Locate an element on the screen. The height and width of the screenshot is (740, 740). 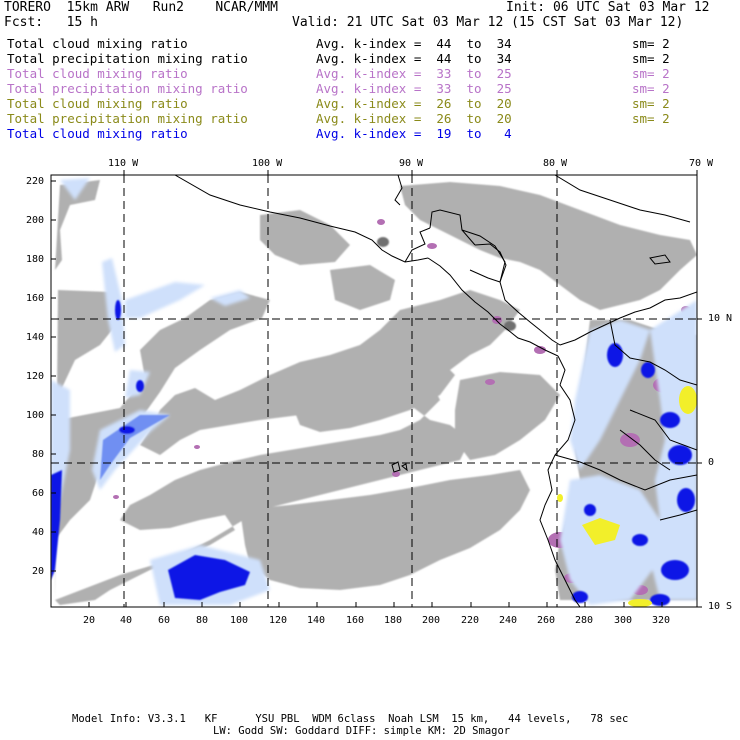
cloud-gray-mid3 is located at coordinates (507, 416).